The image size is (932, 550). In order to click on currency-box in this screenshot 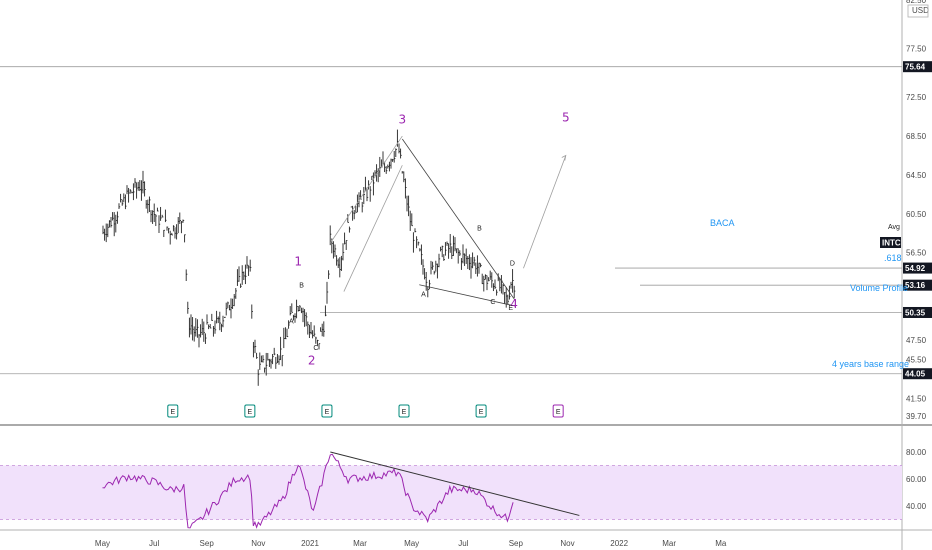, I will do `click(918, 11)`.